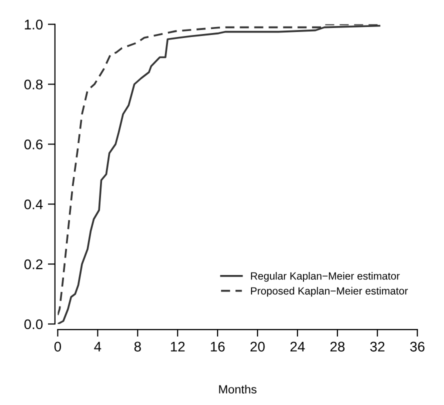 The image size is (444, 405). I want to click on x-tick-label: 4, so click(98, 347).